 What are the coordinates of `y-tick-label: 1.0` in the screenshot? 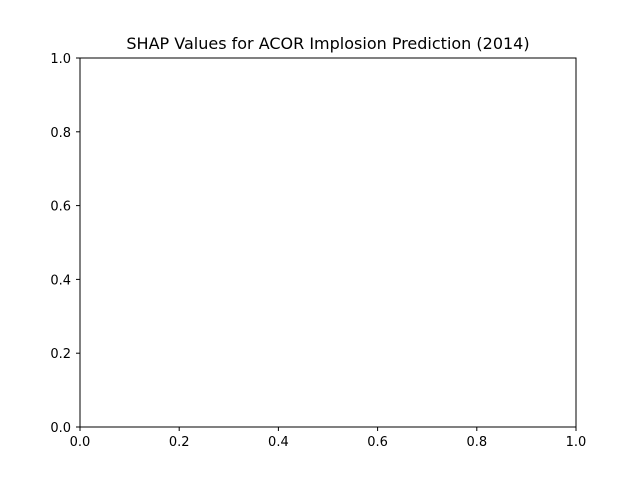 It's located at (60, 59).